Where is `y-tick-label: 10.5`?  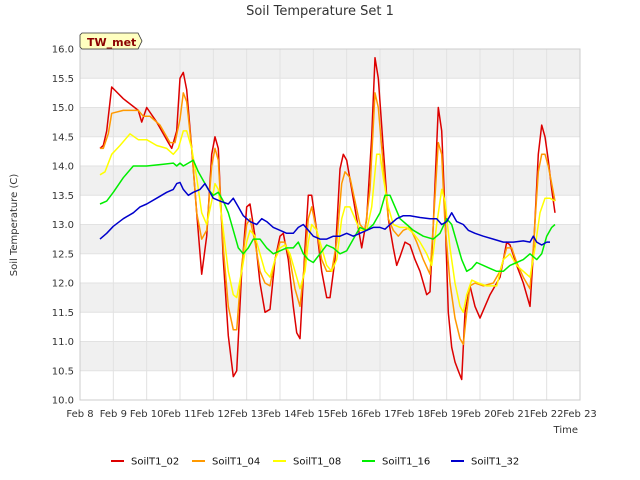
y-tick-label: 10.5 is located at coordinates (63, 371).